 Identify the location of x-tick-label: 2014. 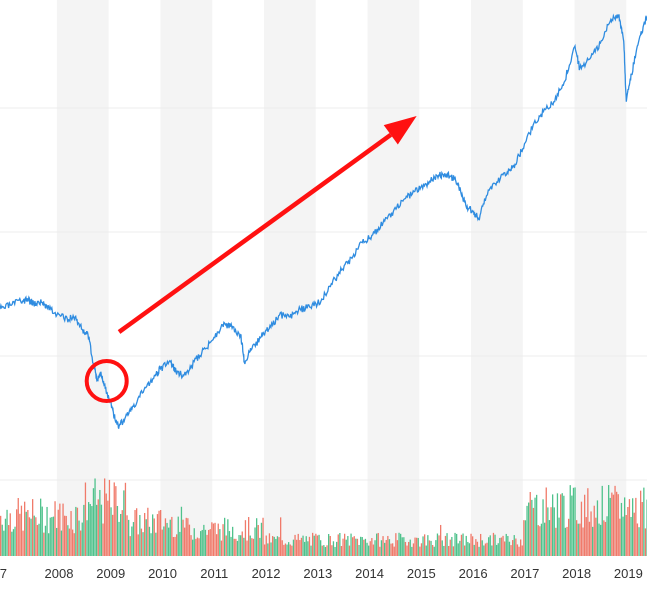
(369, 573).